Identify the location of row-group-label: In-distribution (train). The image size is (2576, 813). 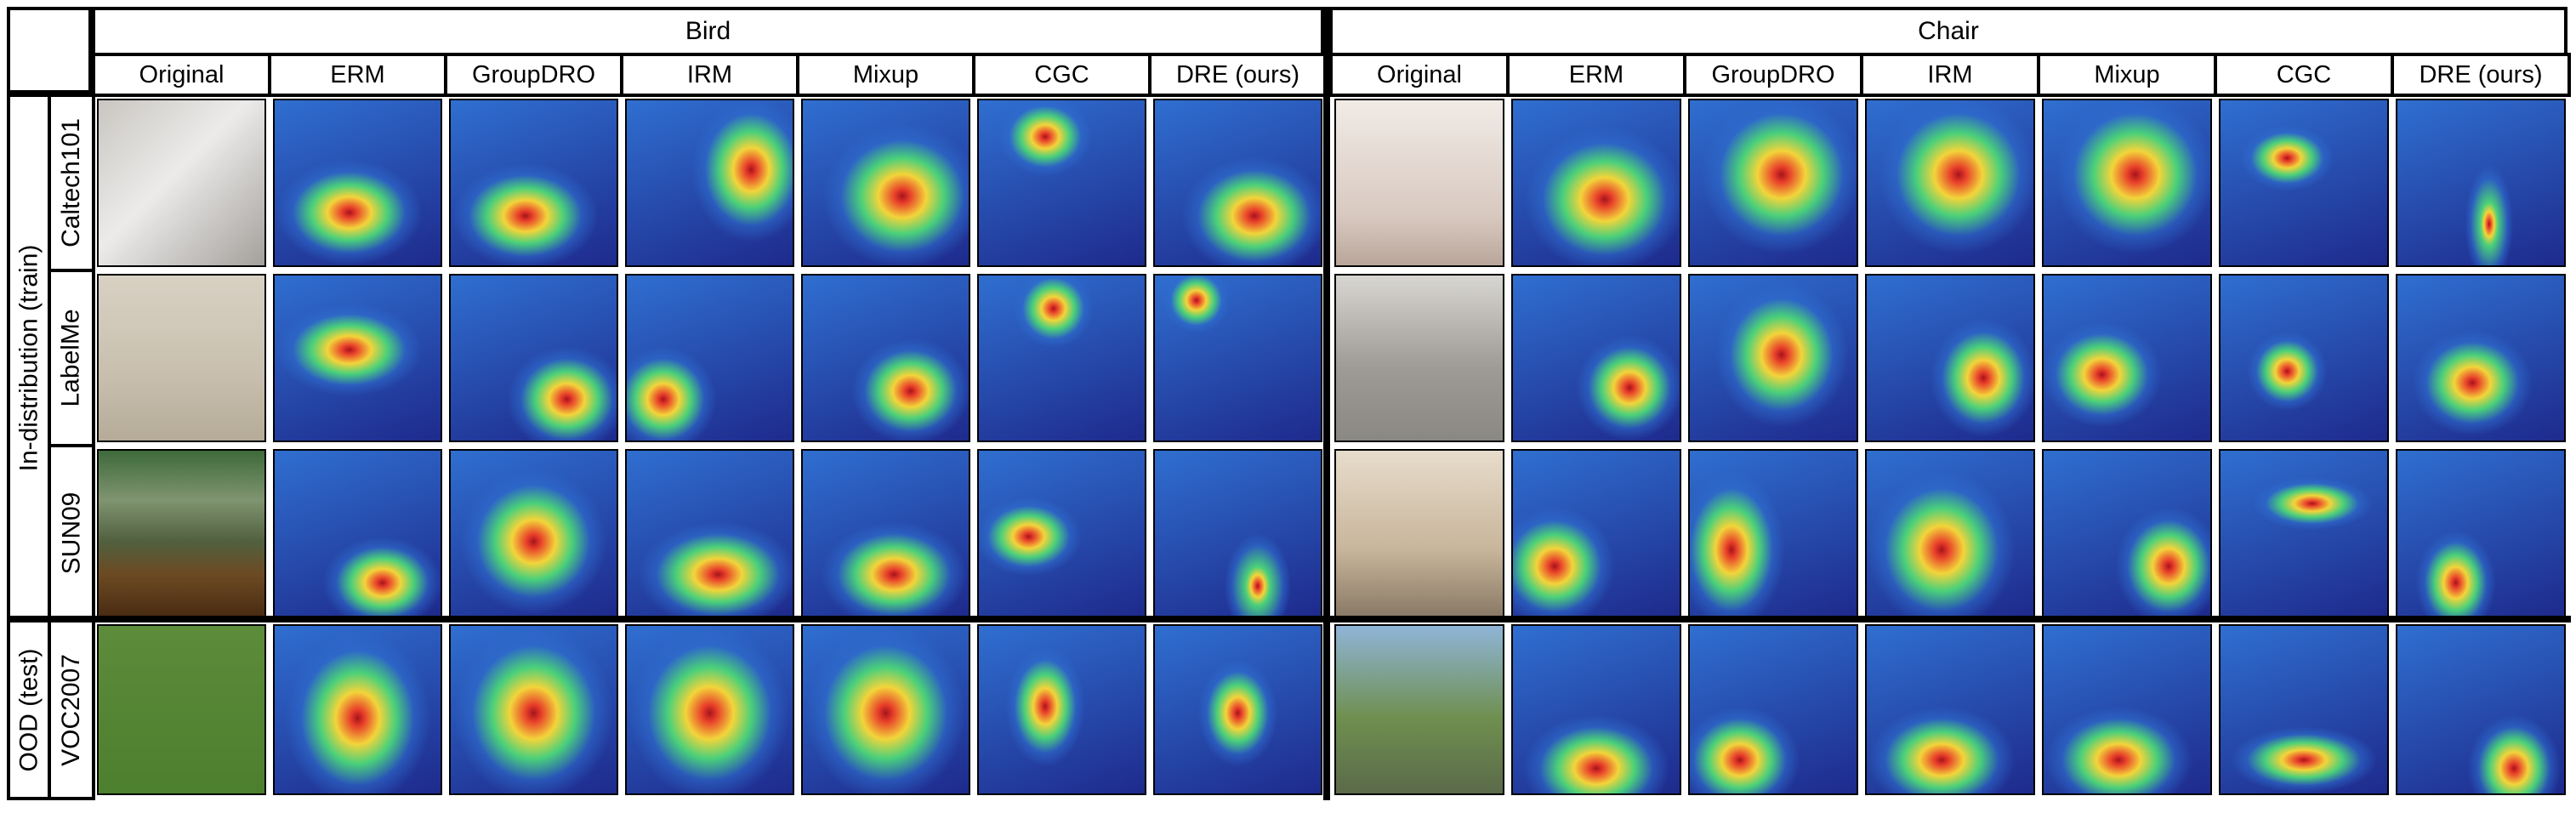
(29, 358).